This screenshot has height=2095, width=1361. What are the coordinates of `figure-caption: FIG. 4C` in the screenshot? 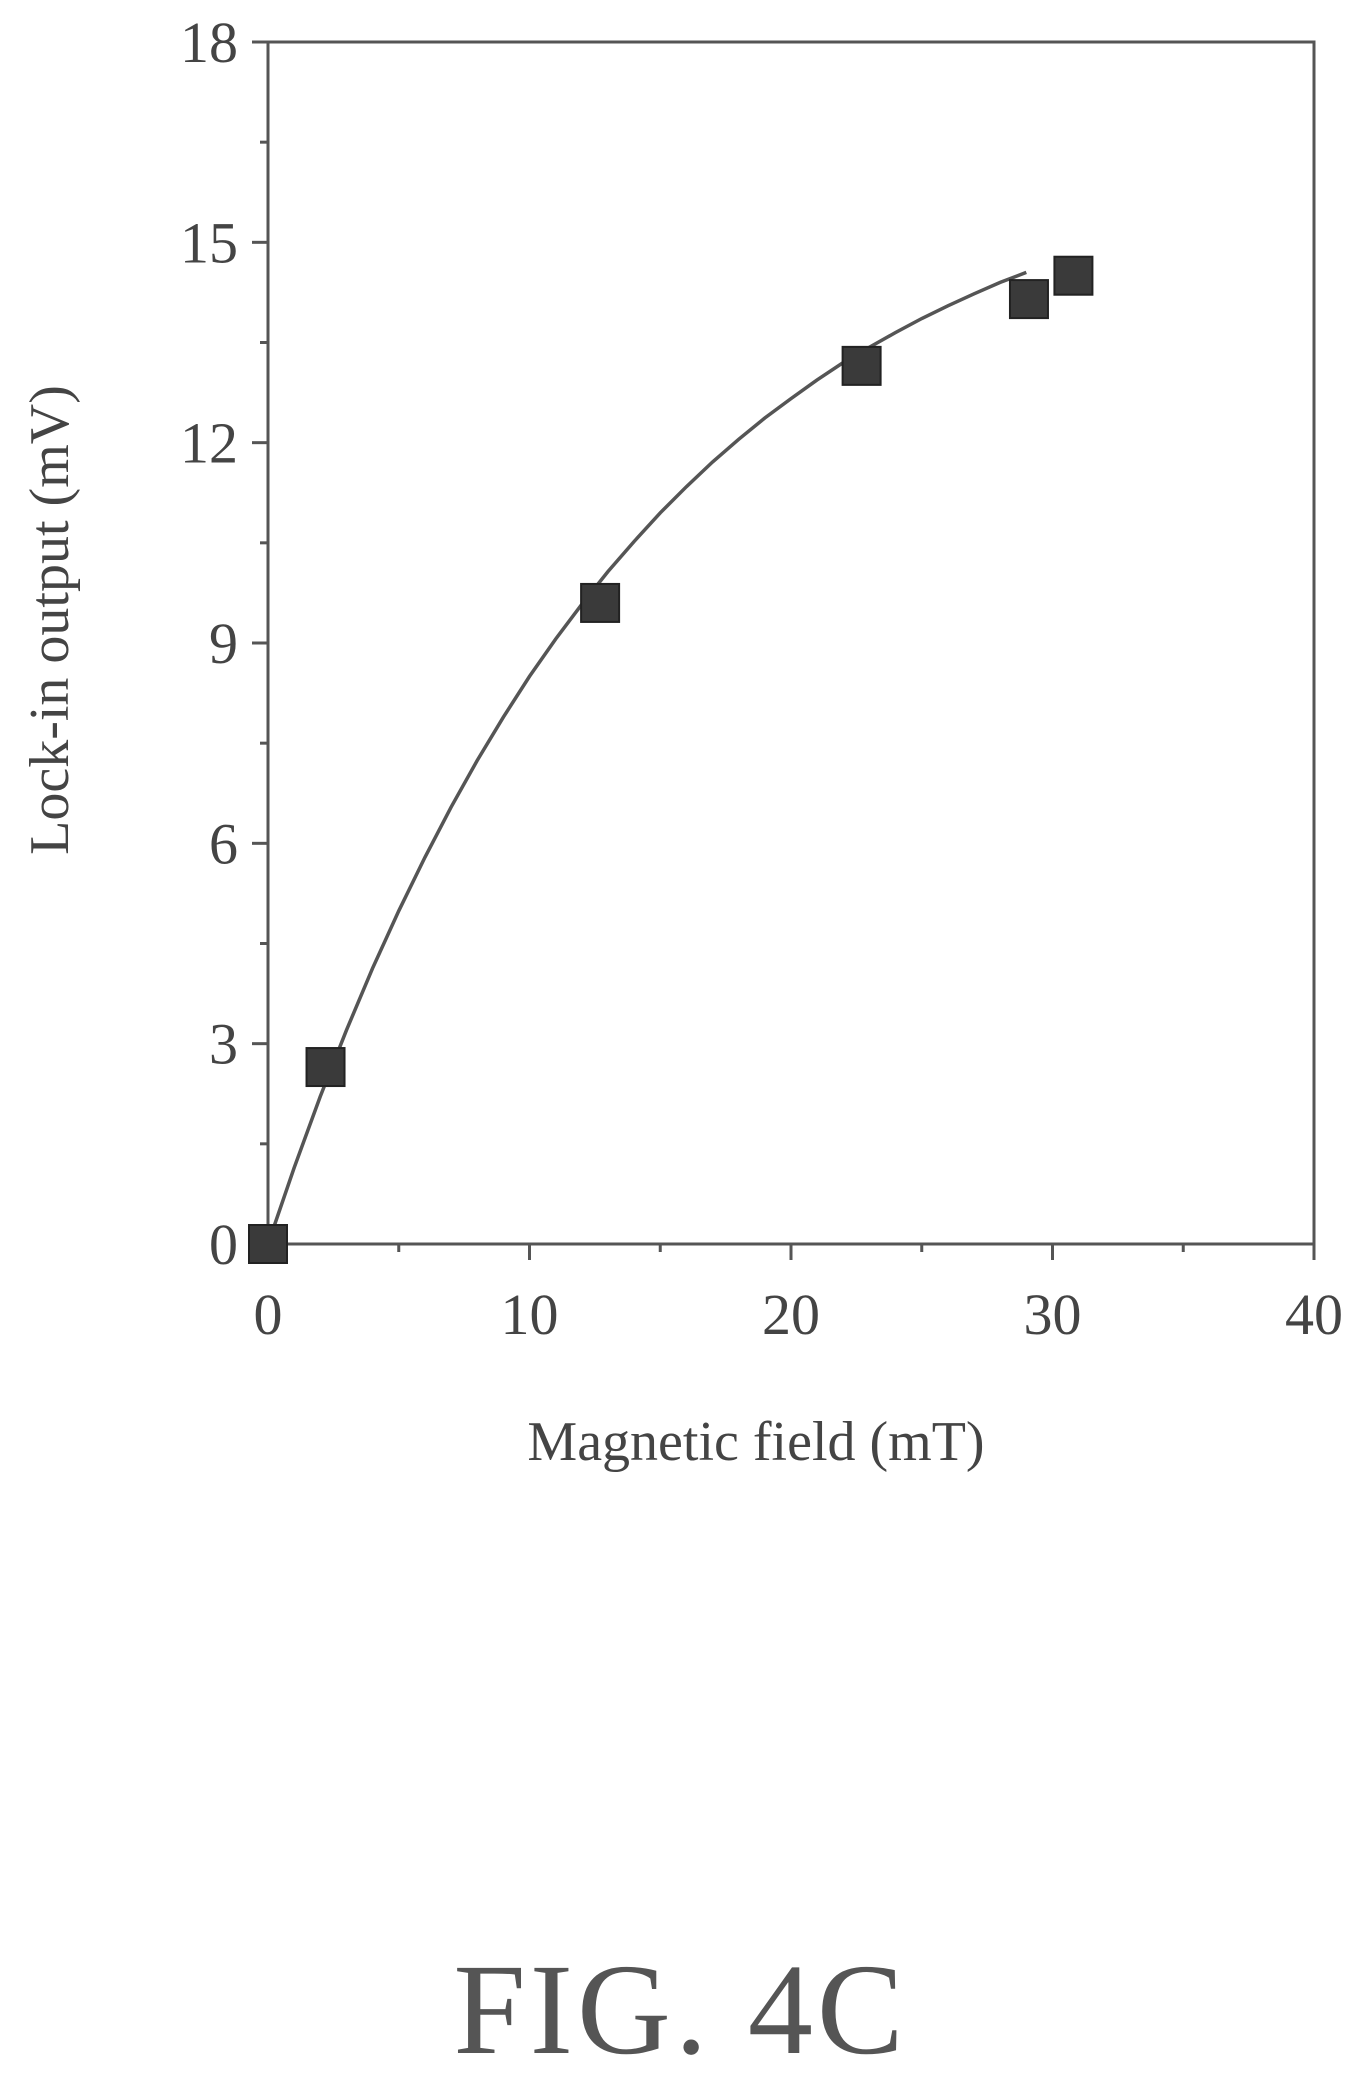 It's located at (680, 2010).